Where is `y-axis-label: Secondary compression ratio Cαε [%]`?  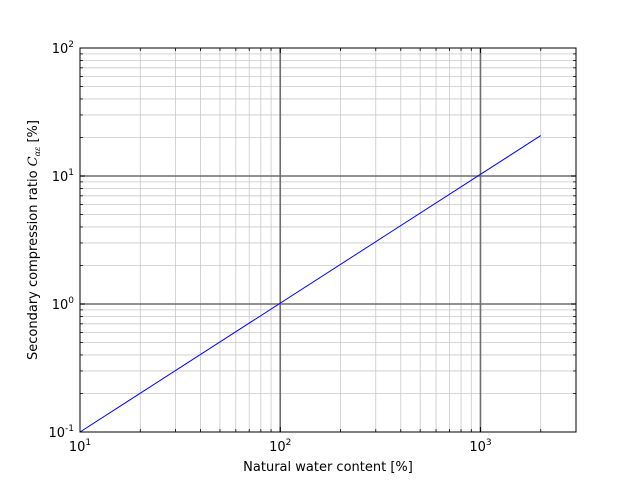 y-axis-label: Secondary compression ratio Cαε [%] is located at coordinates (34, 240).